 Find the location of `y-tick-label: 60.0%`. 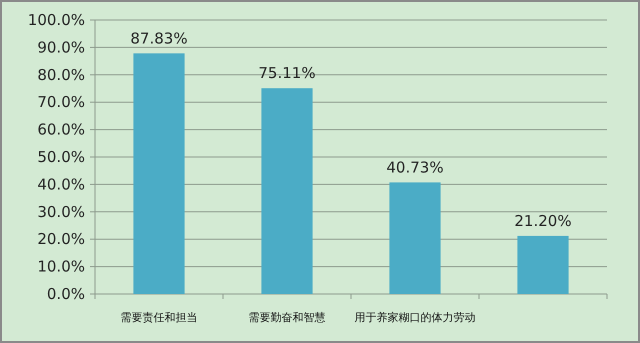

y-tick-label: 60.0% is located at coordinates (61, 129).